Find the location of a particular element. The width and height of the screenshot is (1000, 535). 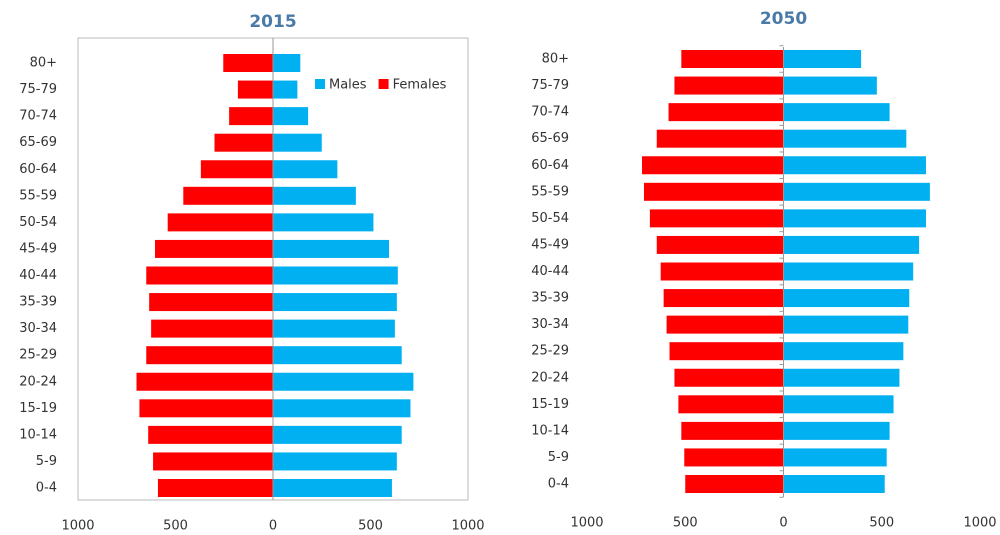

chart-title: 2050 is located at coordinates (783, 19).